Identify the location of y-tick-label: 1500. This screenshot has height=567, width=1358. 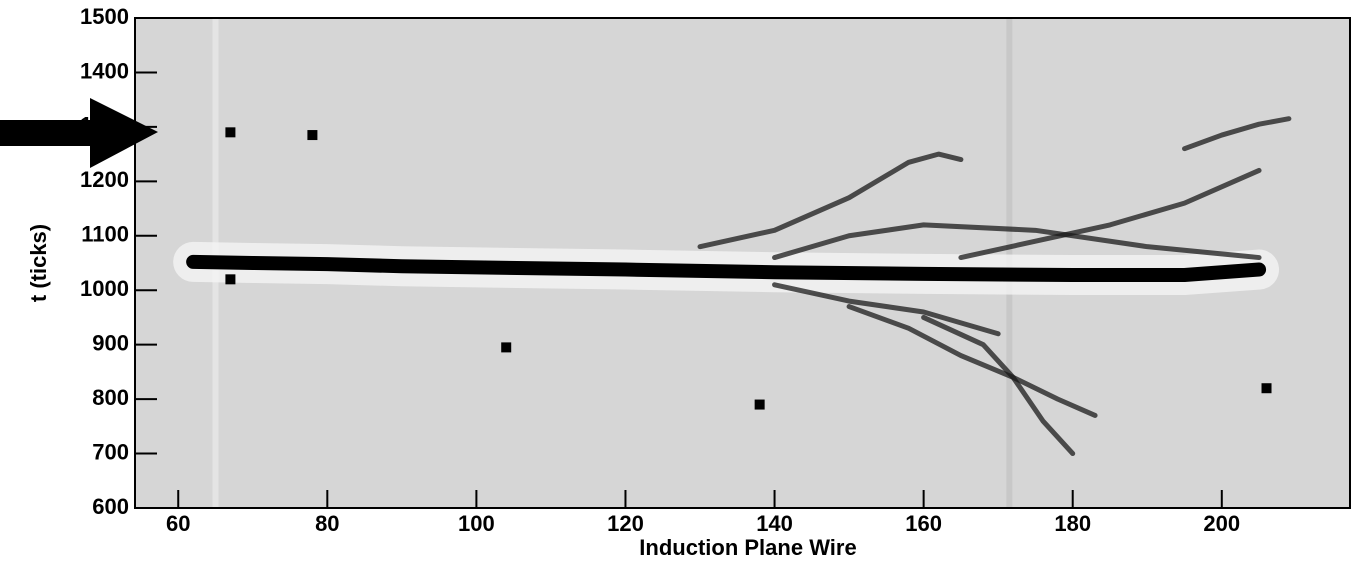
(104, 16).